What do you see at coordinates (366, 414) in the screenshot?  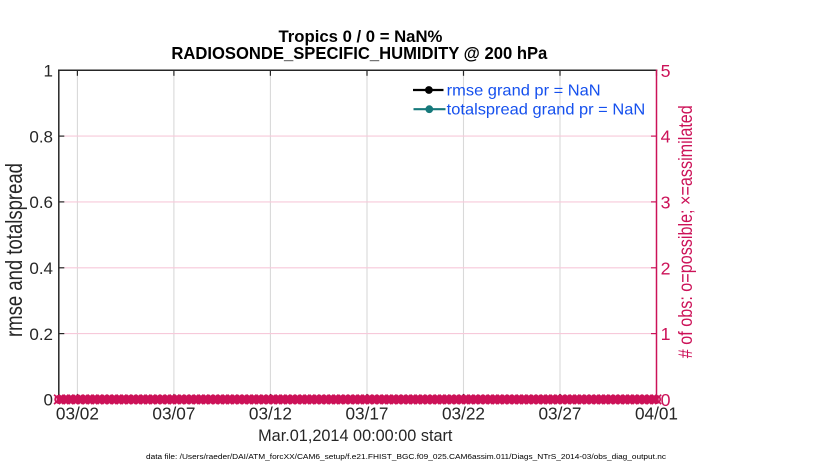 I see `svg-text: 03/17` at bounding box center [366, 414].